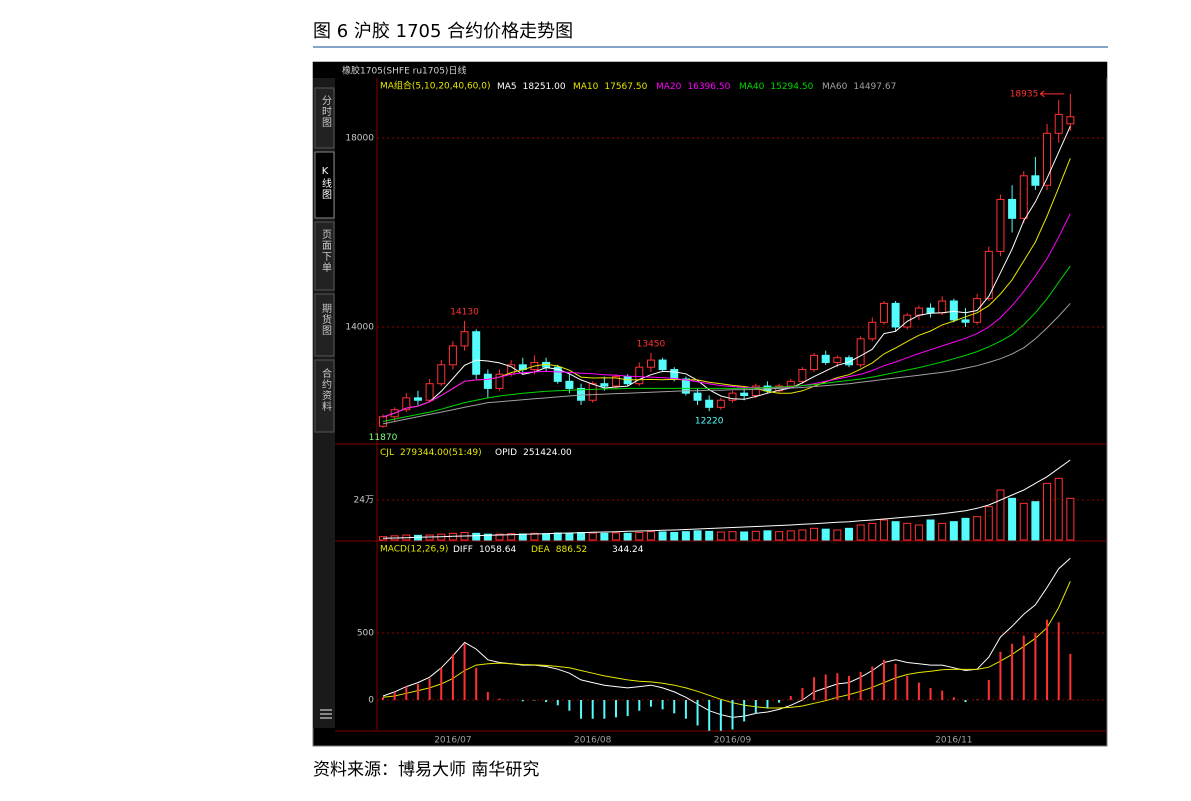 Image resolution: width=1191 pixels, height=801 pixels. I want to click on annotation: 14130, so click(464, 312).